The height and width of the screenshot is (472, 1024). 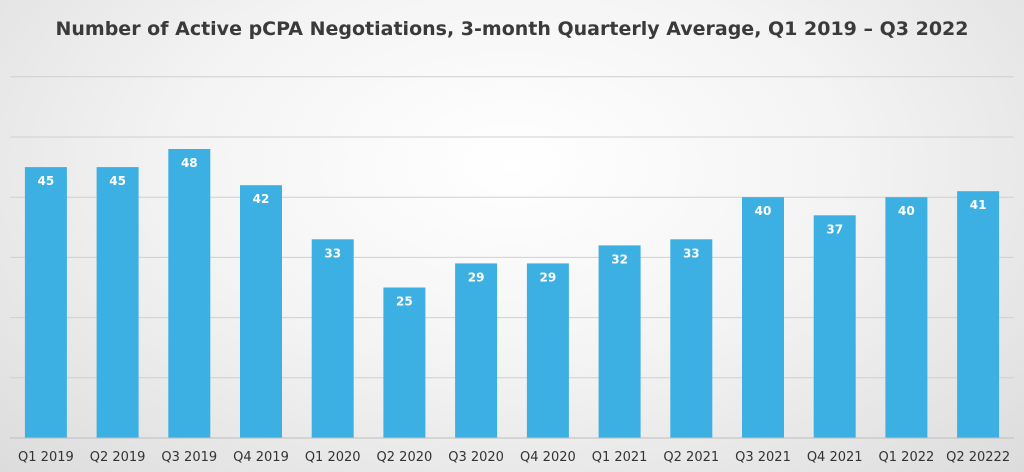 What do you see at coordinates (763, 457) in the screenshot?
I see `x-tick-label: Q3 2021` at bounding box center [763, 457].